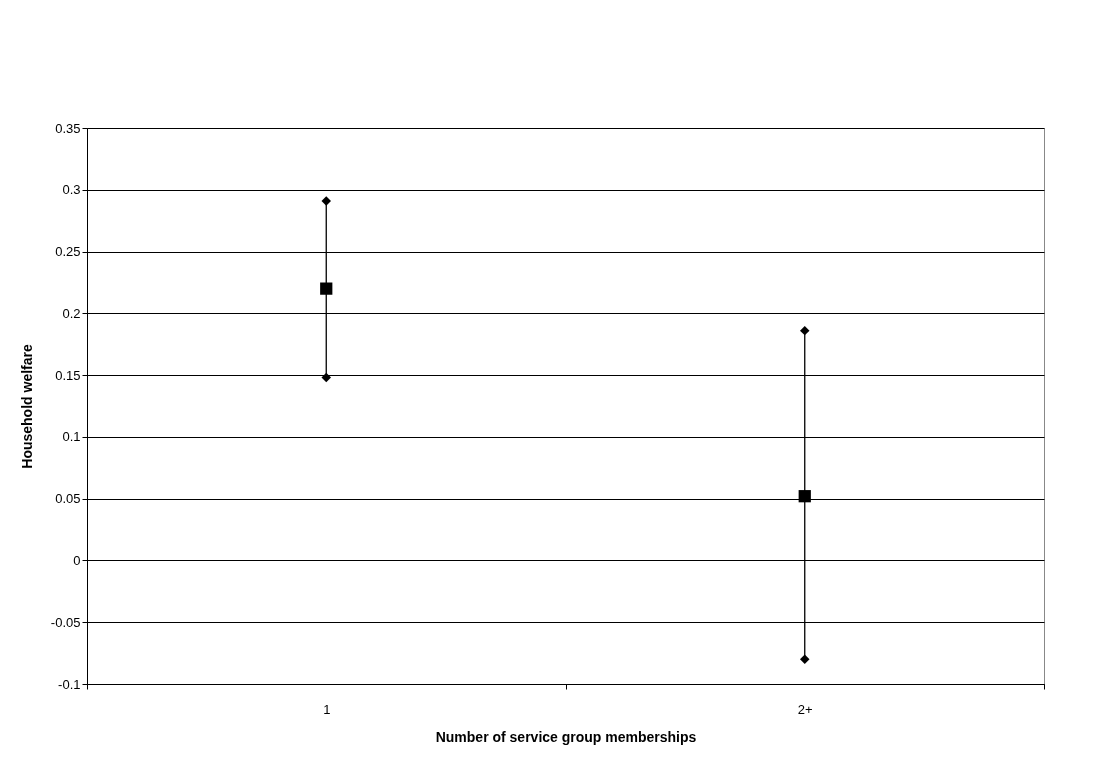 Image resolution: width=1093 pixels, height=771 pixels. Describe the element at coordinates (566, 736) in the screenshot. I see `x-axis-title: Number of service group memberships` at that location.